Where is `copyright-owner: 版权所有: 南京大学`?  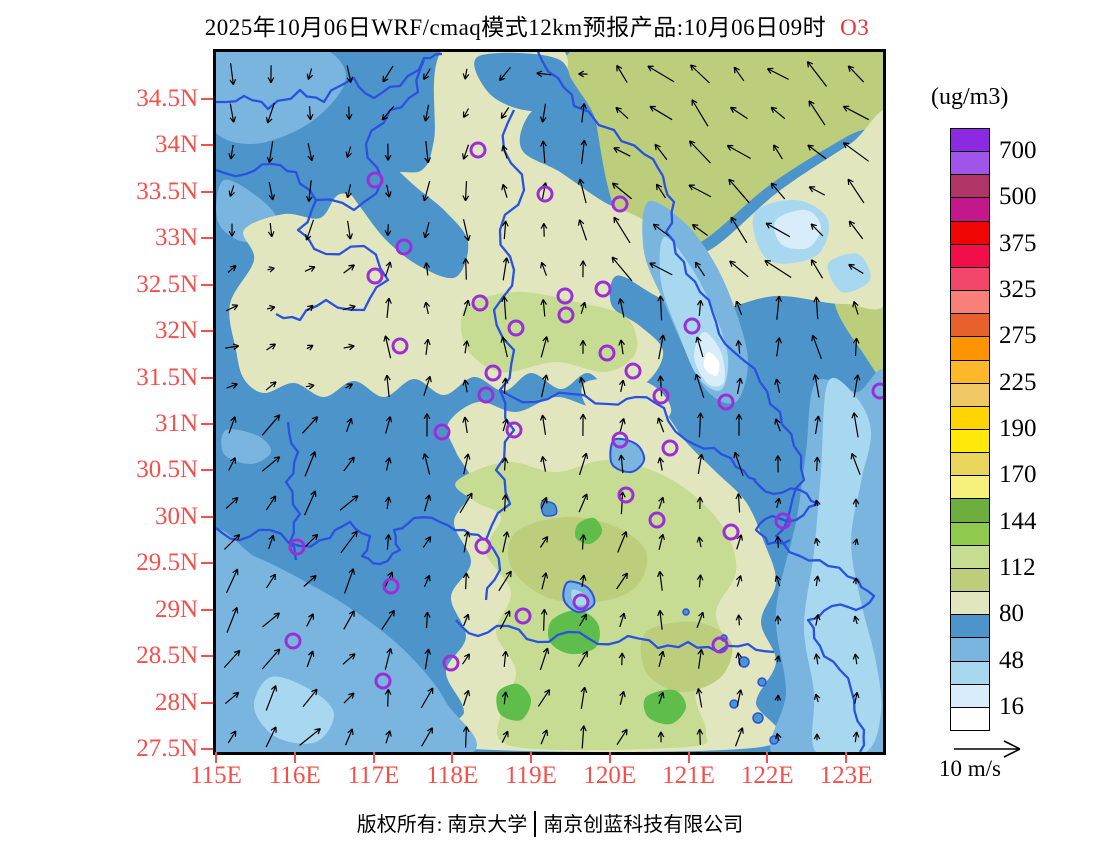
copyright-owner: 版权所有: 南京大学 is located at coordinates (442, 825).